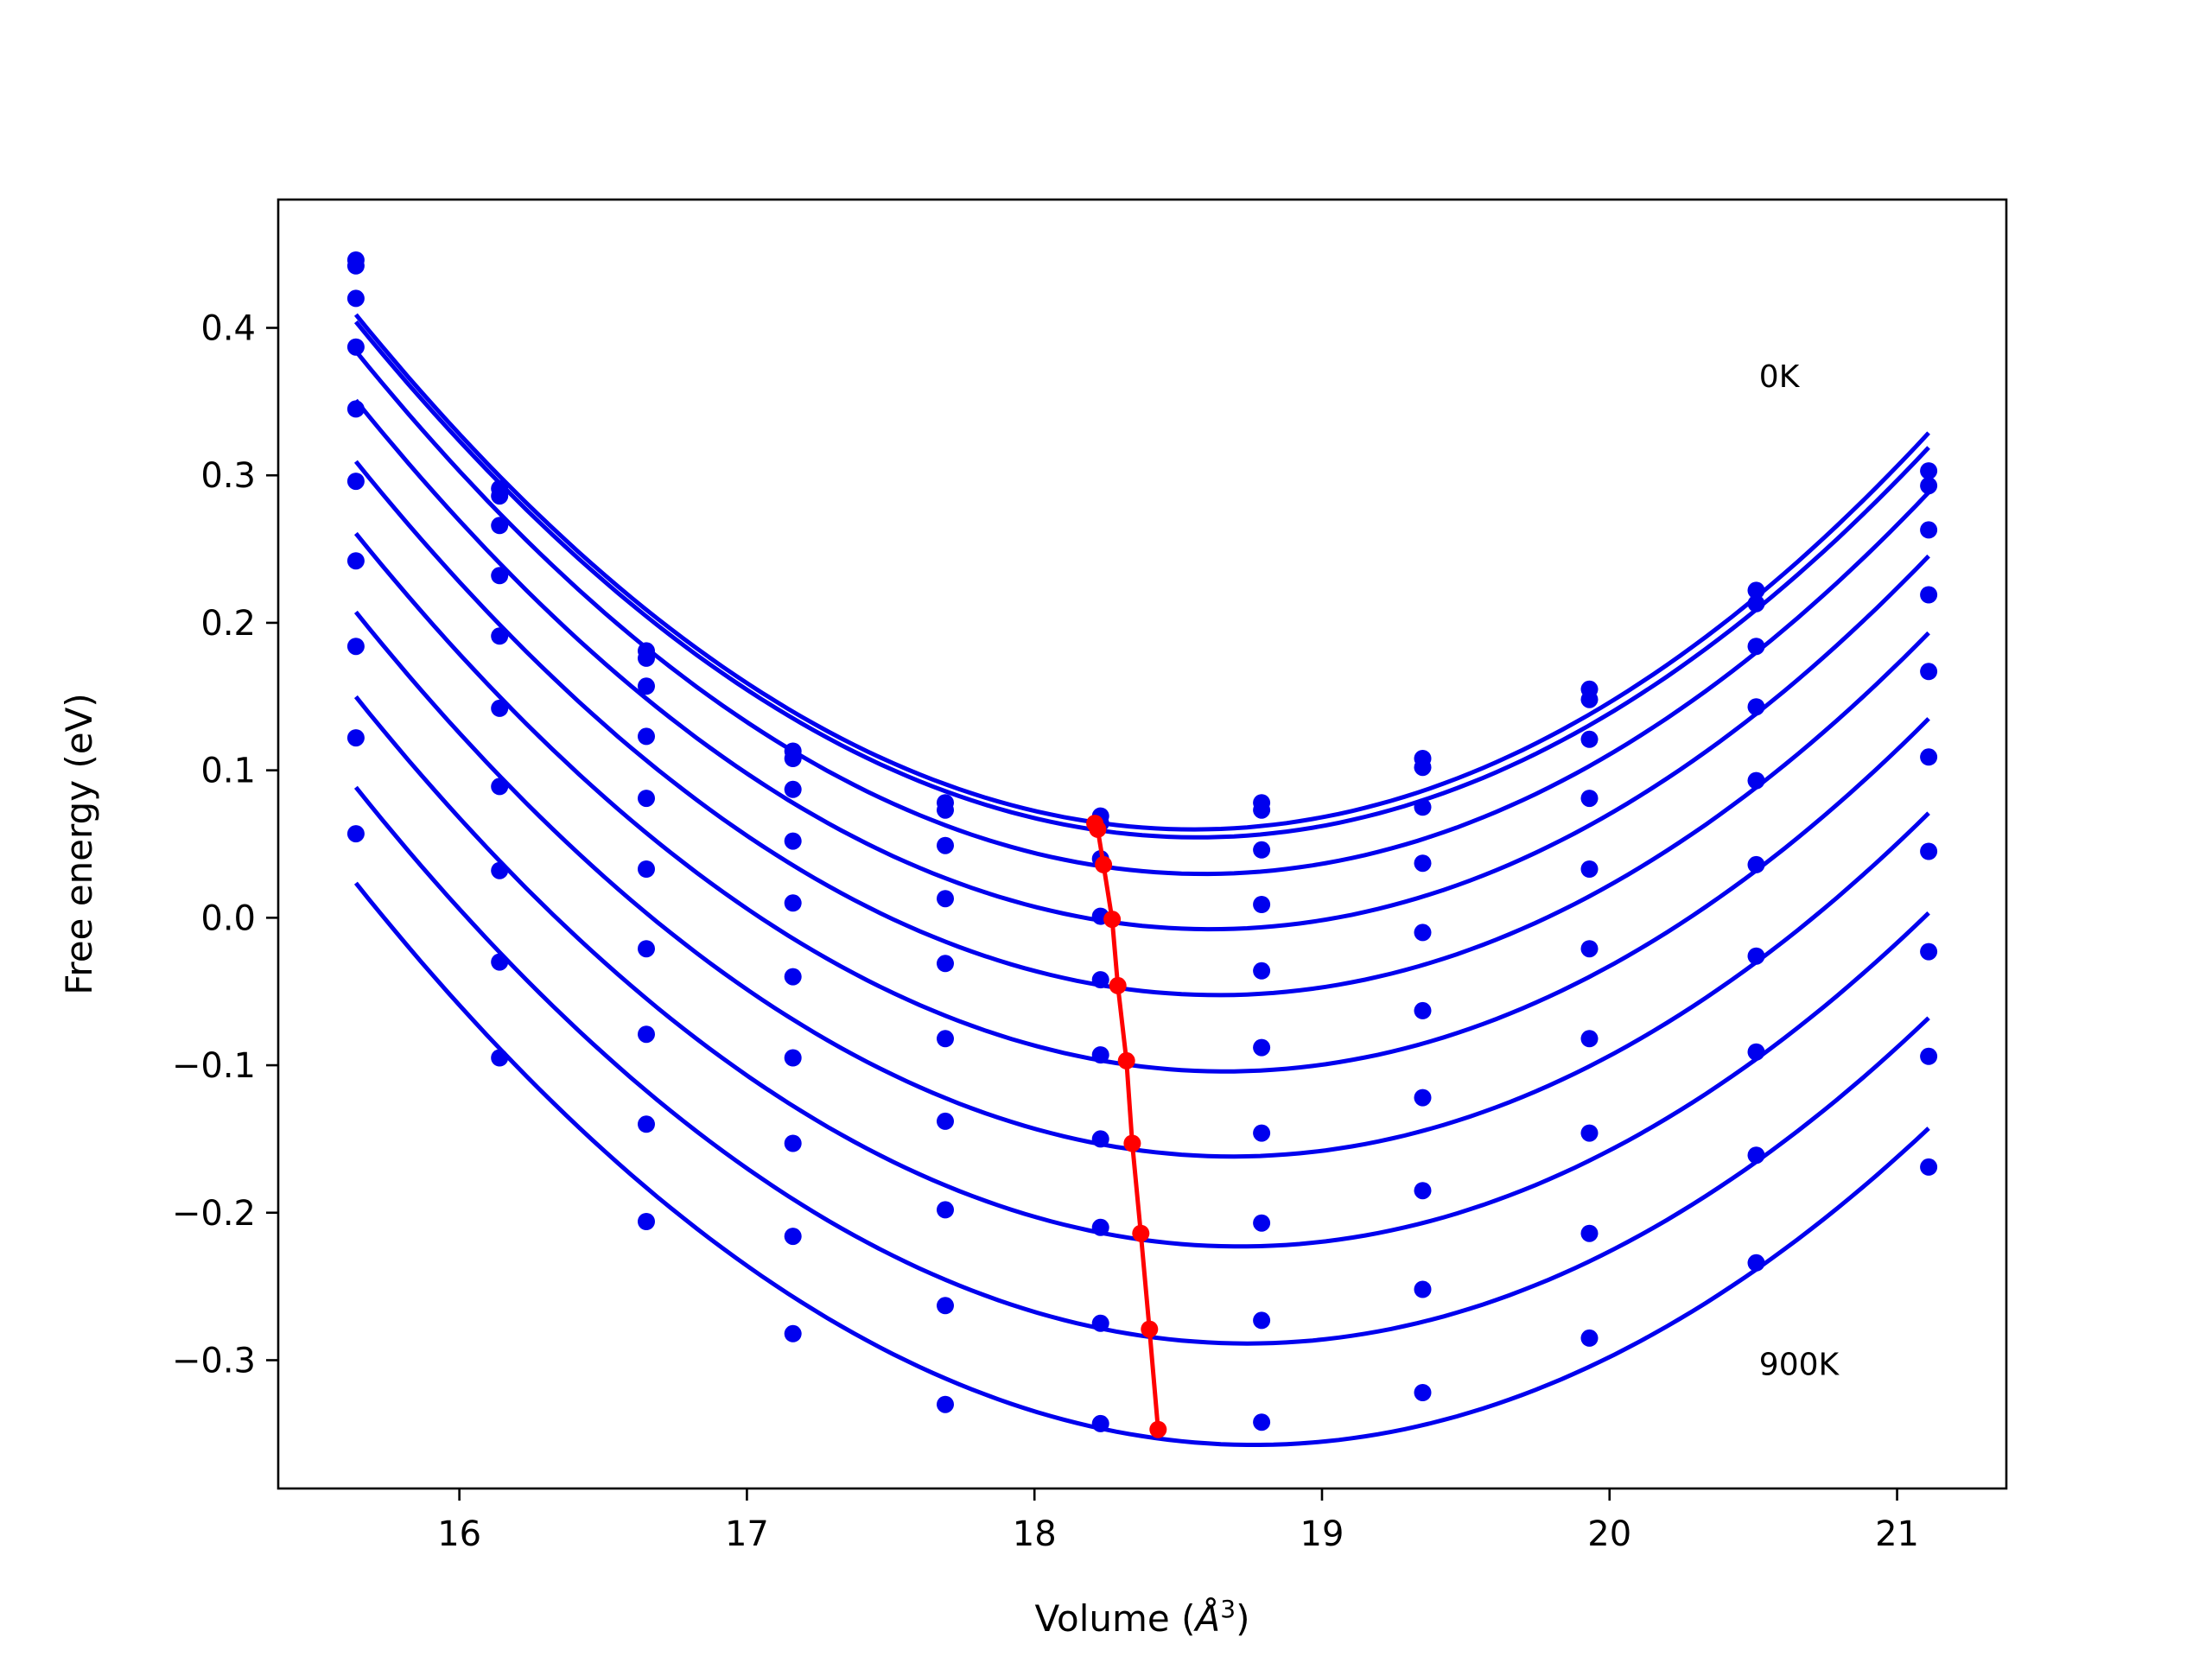 This screenshot has width=2212, height=1663. What do you see at coordinates (1035, 1534) in the screenshot?
I see `x-tick-label: 18` at bounding box center [1035, 1534].